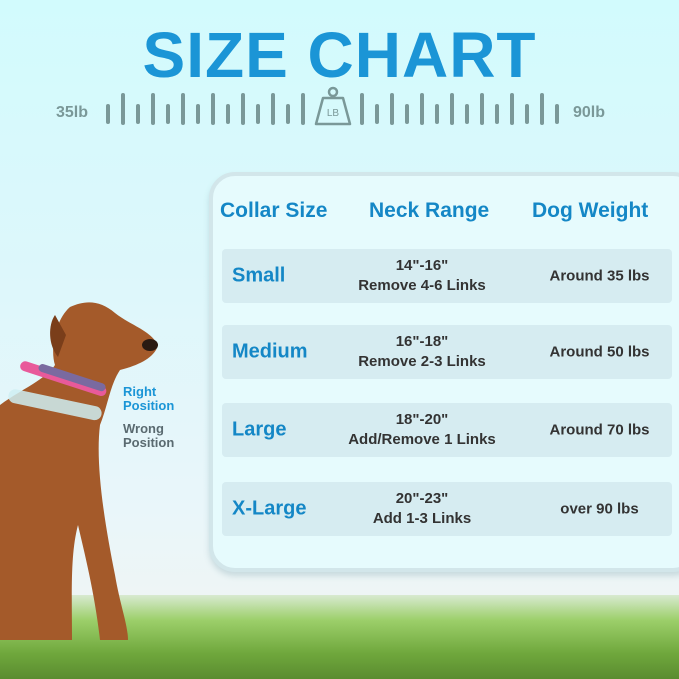 The height and width of the screenshot is (679, 679). Describe the element at coordinates (599, 352) in the screenshot. I see `dog-weight: Around 50 lbs` at that location.